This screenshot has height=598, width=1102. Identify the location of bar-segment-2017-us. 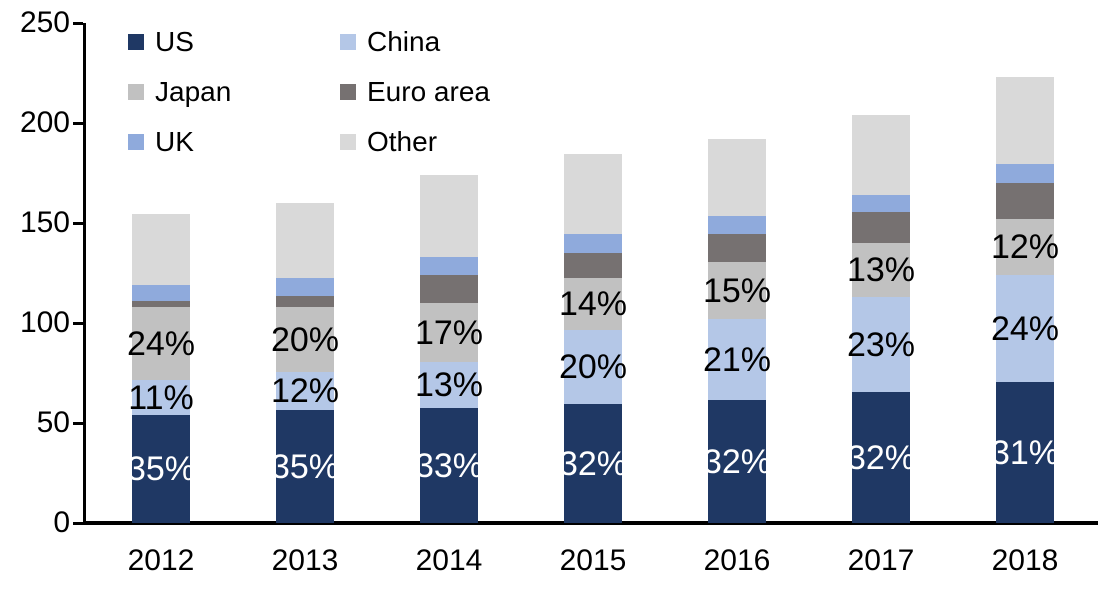
(881, 457).